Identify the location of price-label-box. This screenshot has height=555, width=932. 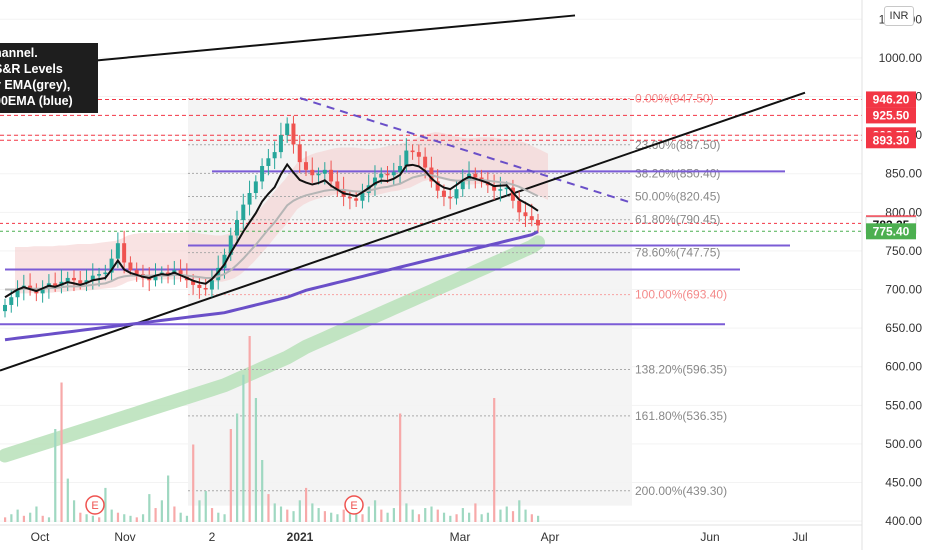
(891, 140).